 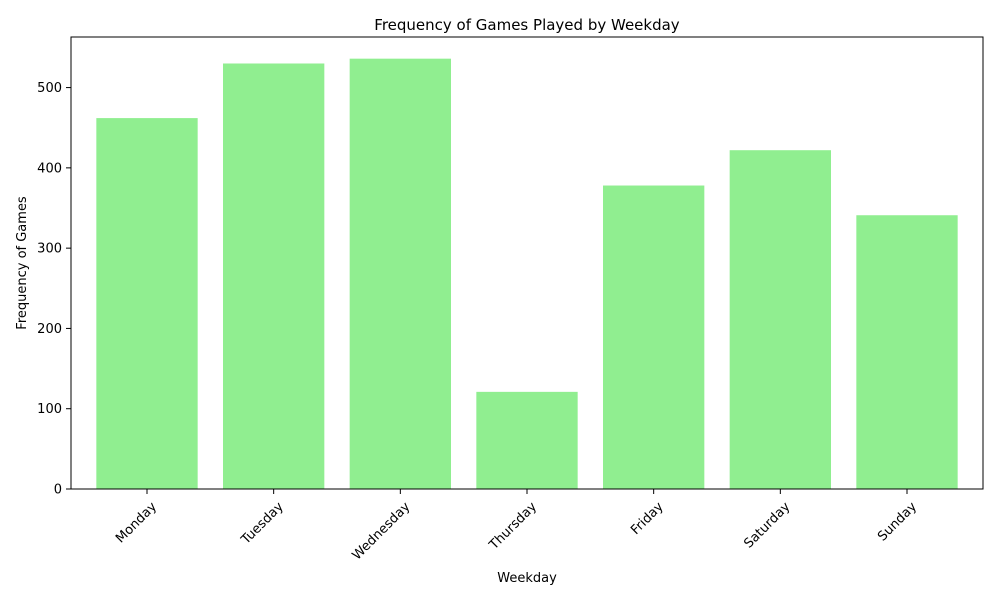 What do you see at coordinates (647, 518) in the screenshot?
I see `x-tick-label-friday: Friday` at bounding box center [647, 518].